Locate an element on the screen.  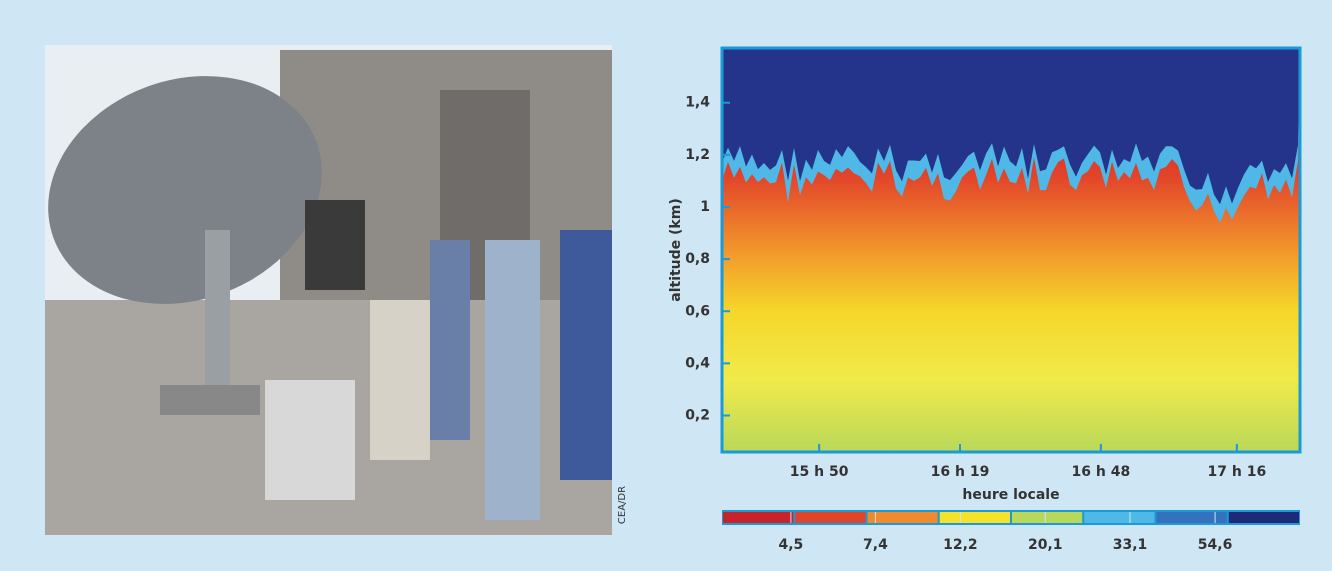
colorbar-tick-label: 7,4 is located at coordinates (875, 545).